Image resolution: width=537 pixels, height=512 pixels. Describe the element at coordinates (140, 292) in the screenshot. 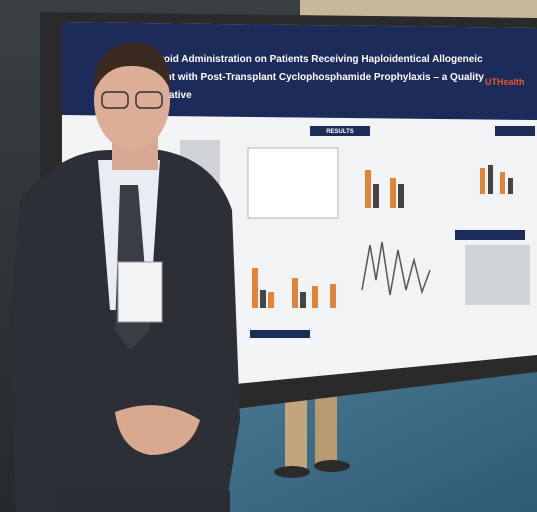

I see `name-badge` at that location.